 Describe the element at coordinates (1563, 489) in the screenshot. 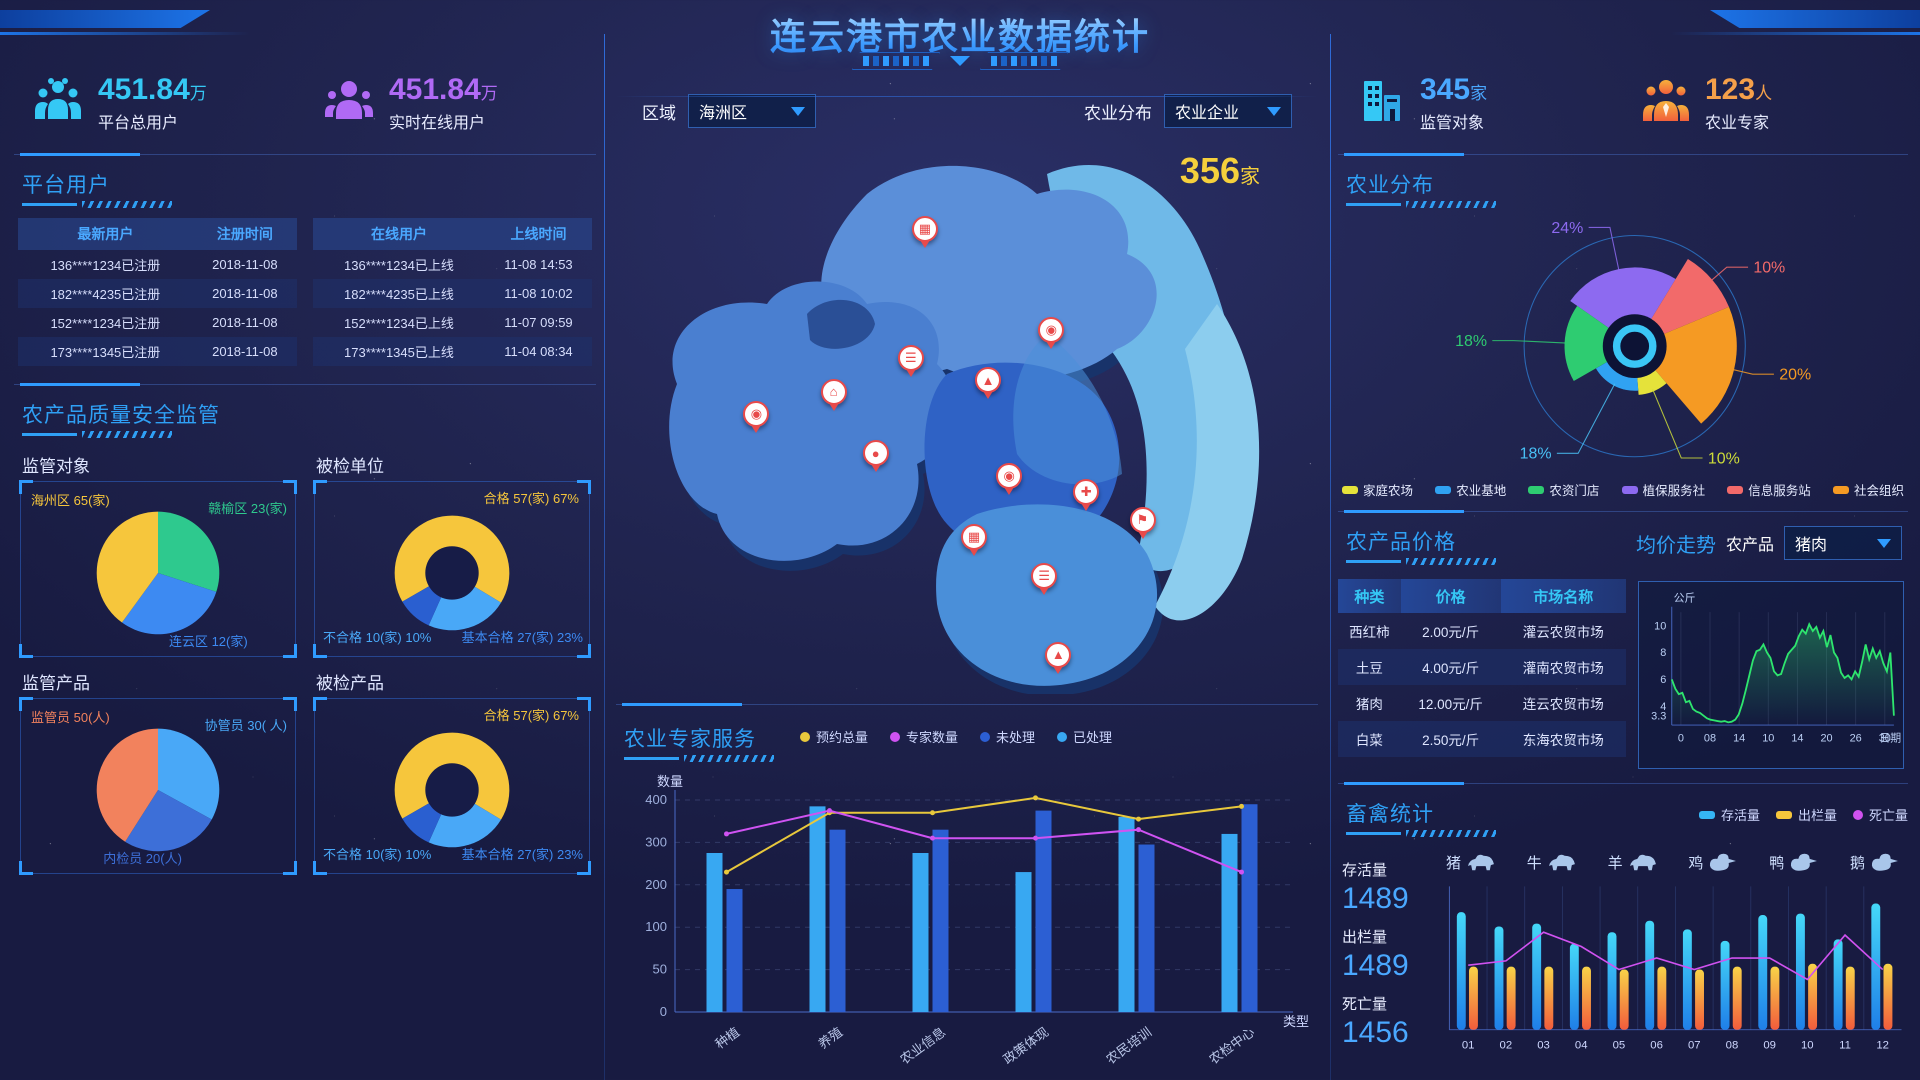

I see `legend-item: 农资门店` at that location.